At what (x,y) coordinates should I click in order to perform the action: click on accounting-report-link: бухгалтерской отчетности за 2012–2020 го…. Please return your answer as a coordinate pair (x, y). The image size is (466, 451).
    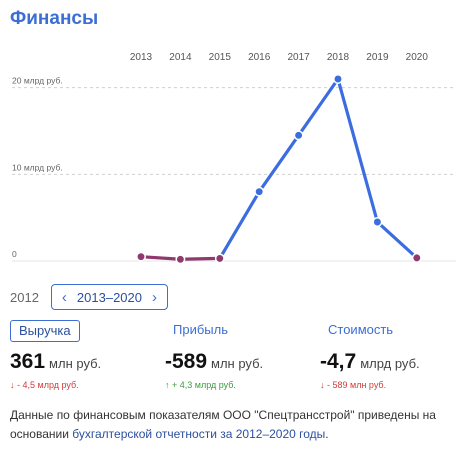
    Looking at the image, I should click on (199, 434).